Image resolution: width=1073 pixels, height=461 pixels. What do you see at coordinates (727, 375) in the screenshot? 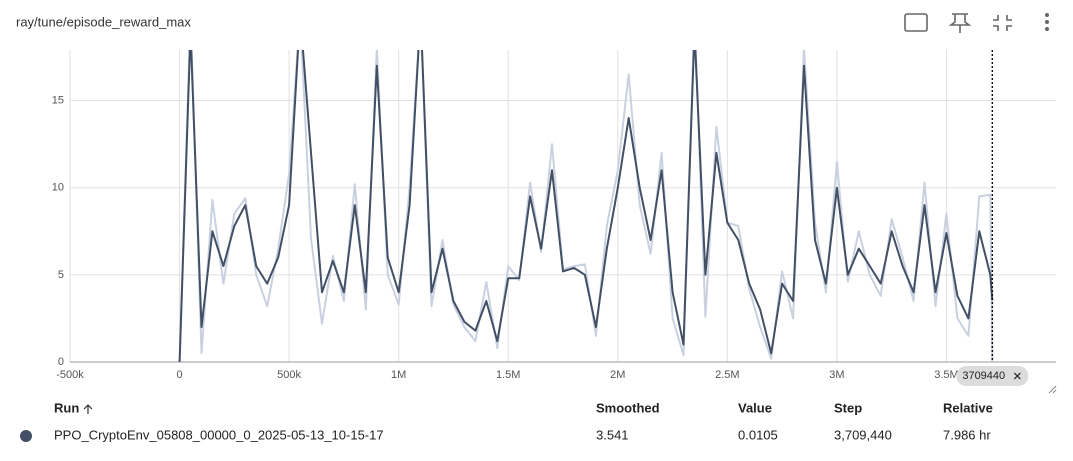
I see `x-tick-label: 2.5M` at bounding box center [727, 375].